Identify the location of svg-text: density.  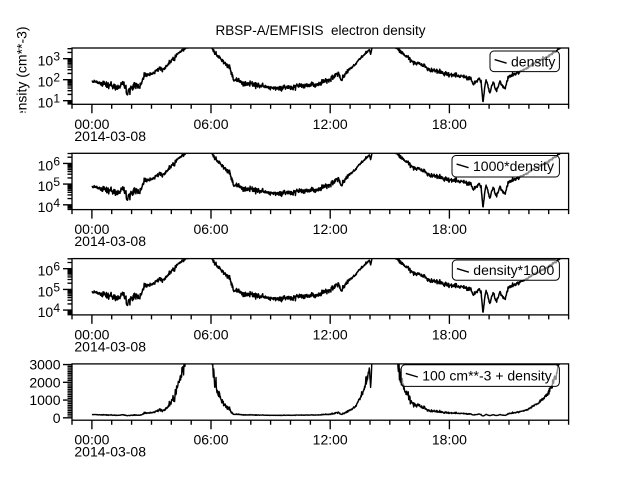
(533, 61).